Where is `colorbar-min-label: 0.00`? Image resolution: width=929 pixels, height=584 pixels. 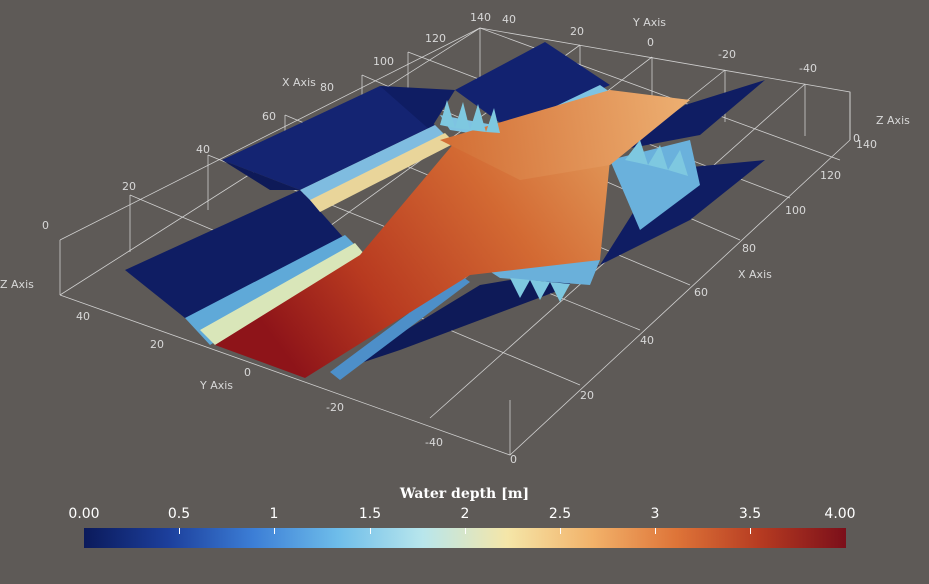
colorbar-min-label: 0.00 is located at coordinates (84, 514).